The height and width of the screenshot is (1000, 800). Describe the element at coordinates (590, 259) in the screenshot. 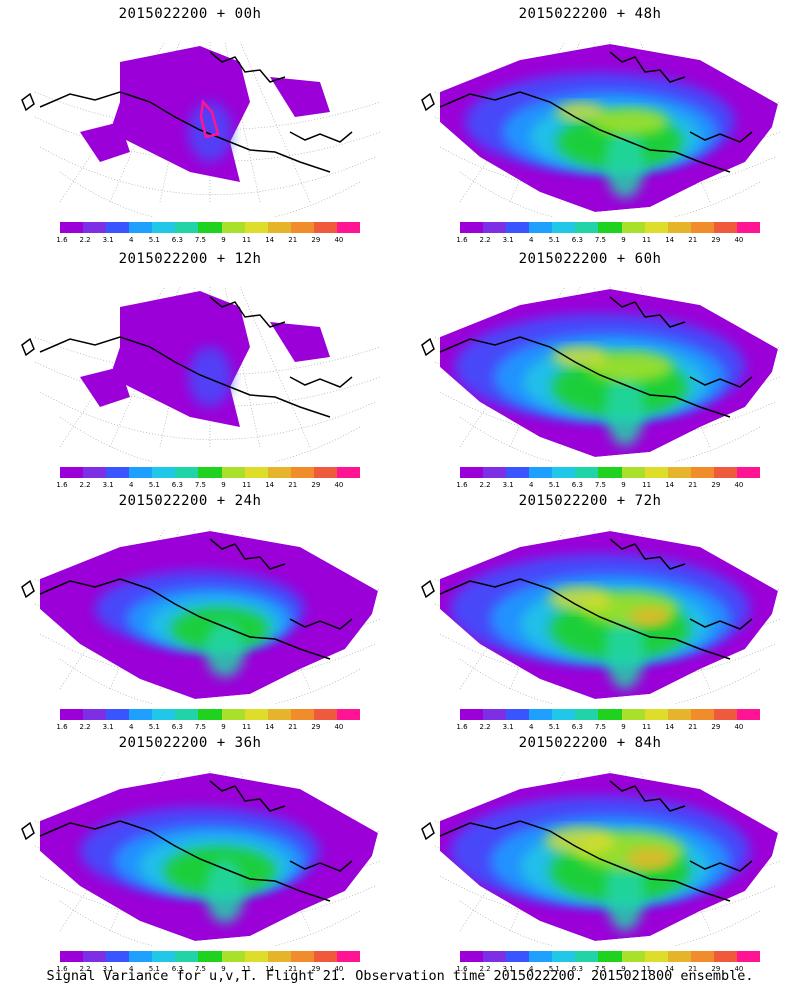

I see `panel-title: 2015022200 + 60h` at that location.